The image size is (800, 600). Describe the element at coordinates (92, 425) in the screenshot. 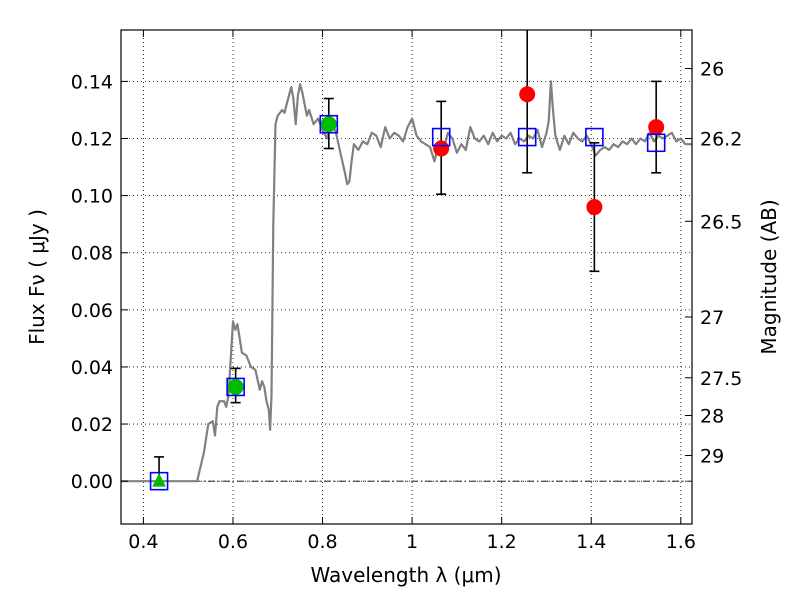

I see `y-tick-label: 0.02` at that location.